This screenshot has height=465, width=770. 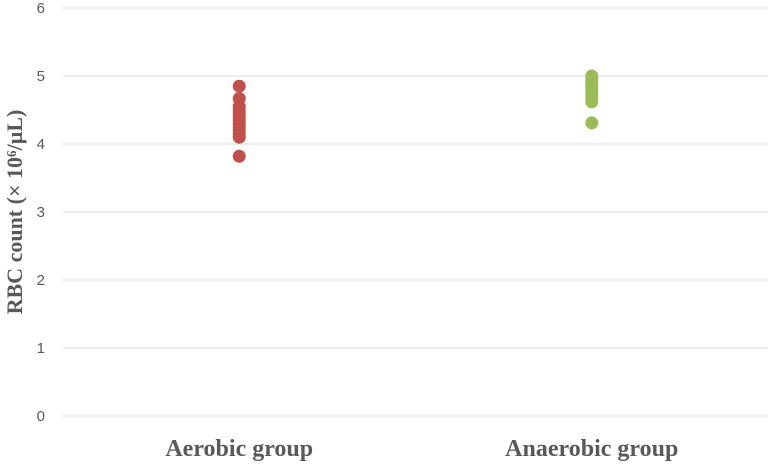 I want to click on y-axis-title: RBC count (× 10⁶/µL), so click(x=14, y=212).